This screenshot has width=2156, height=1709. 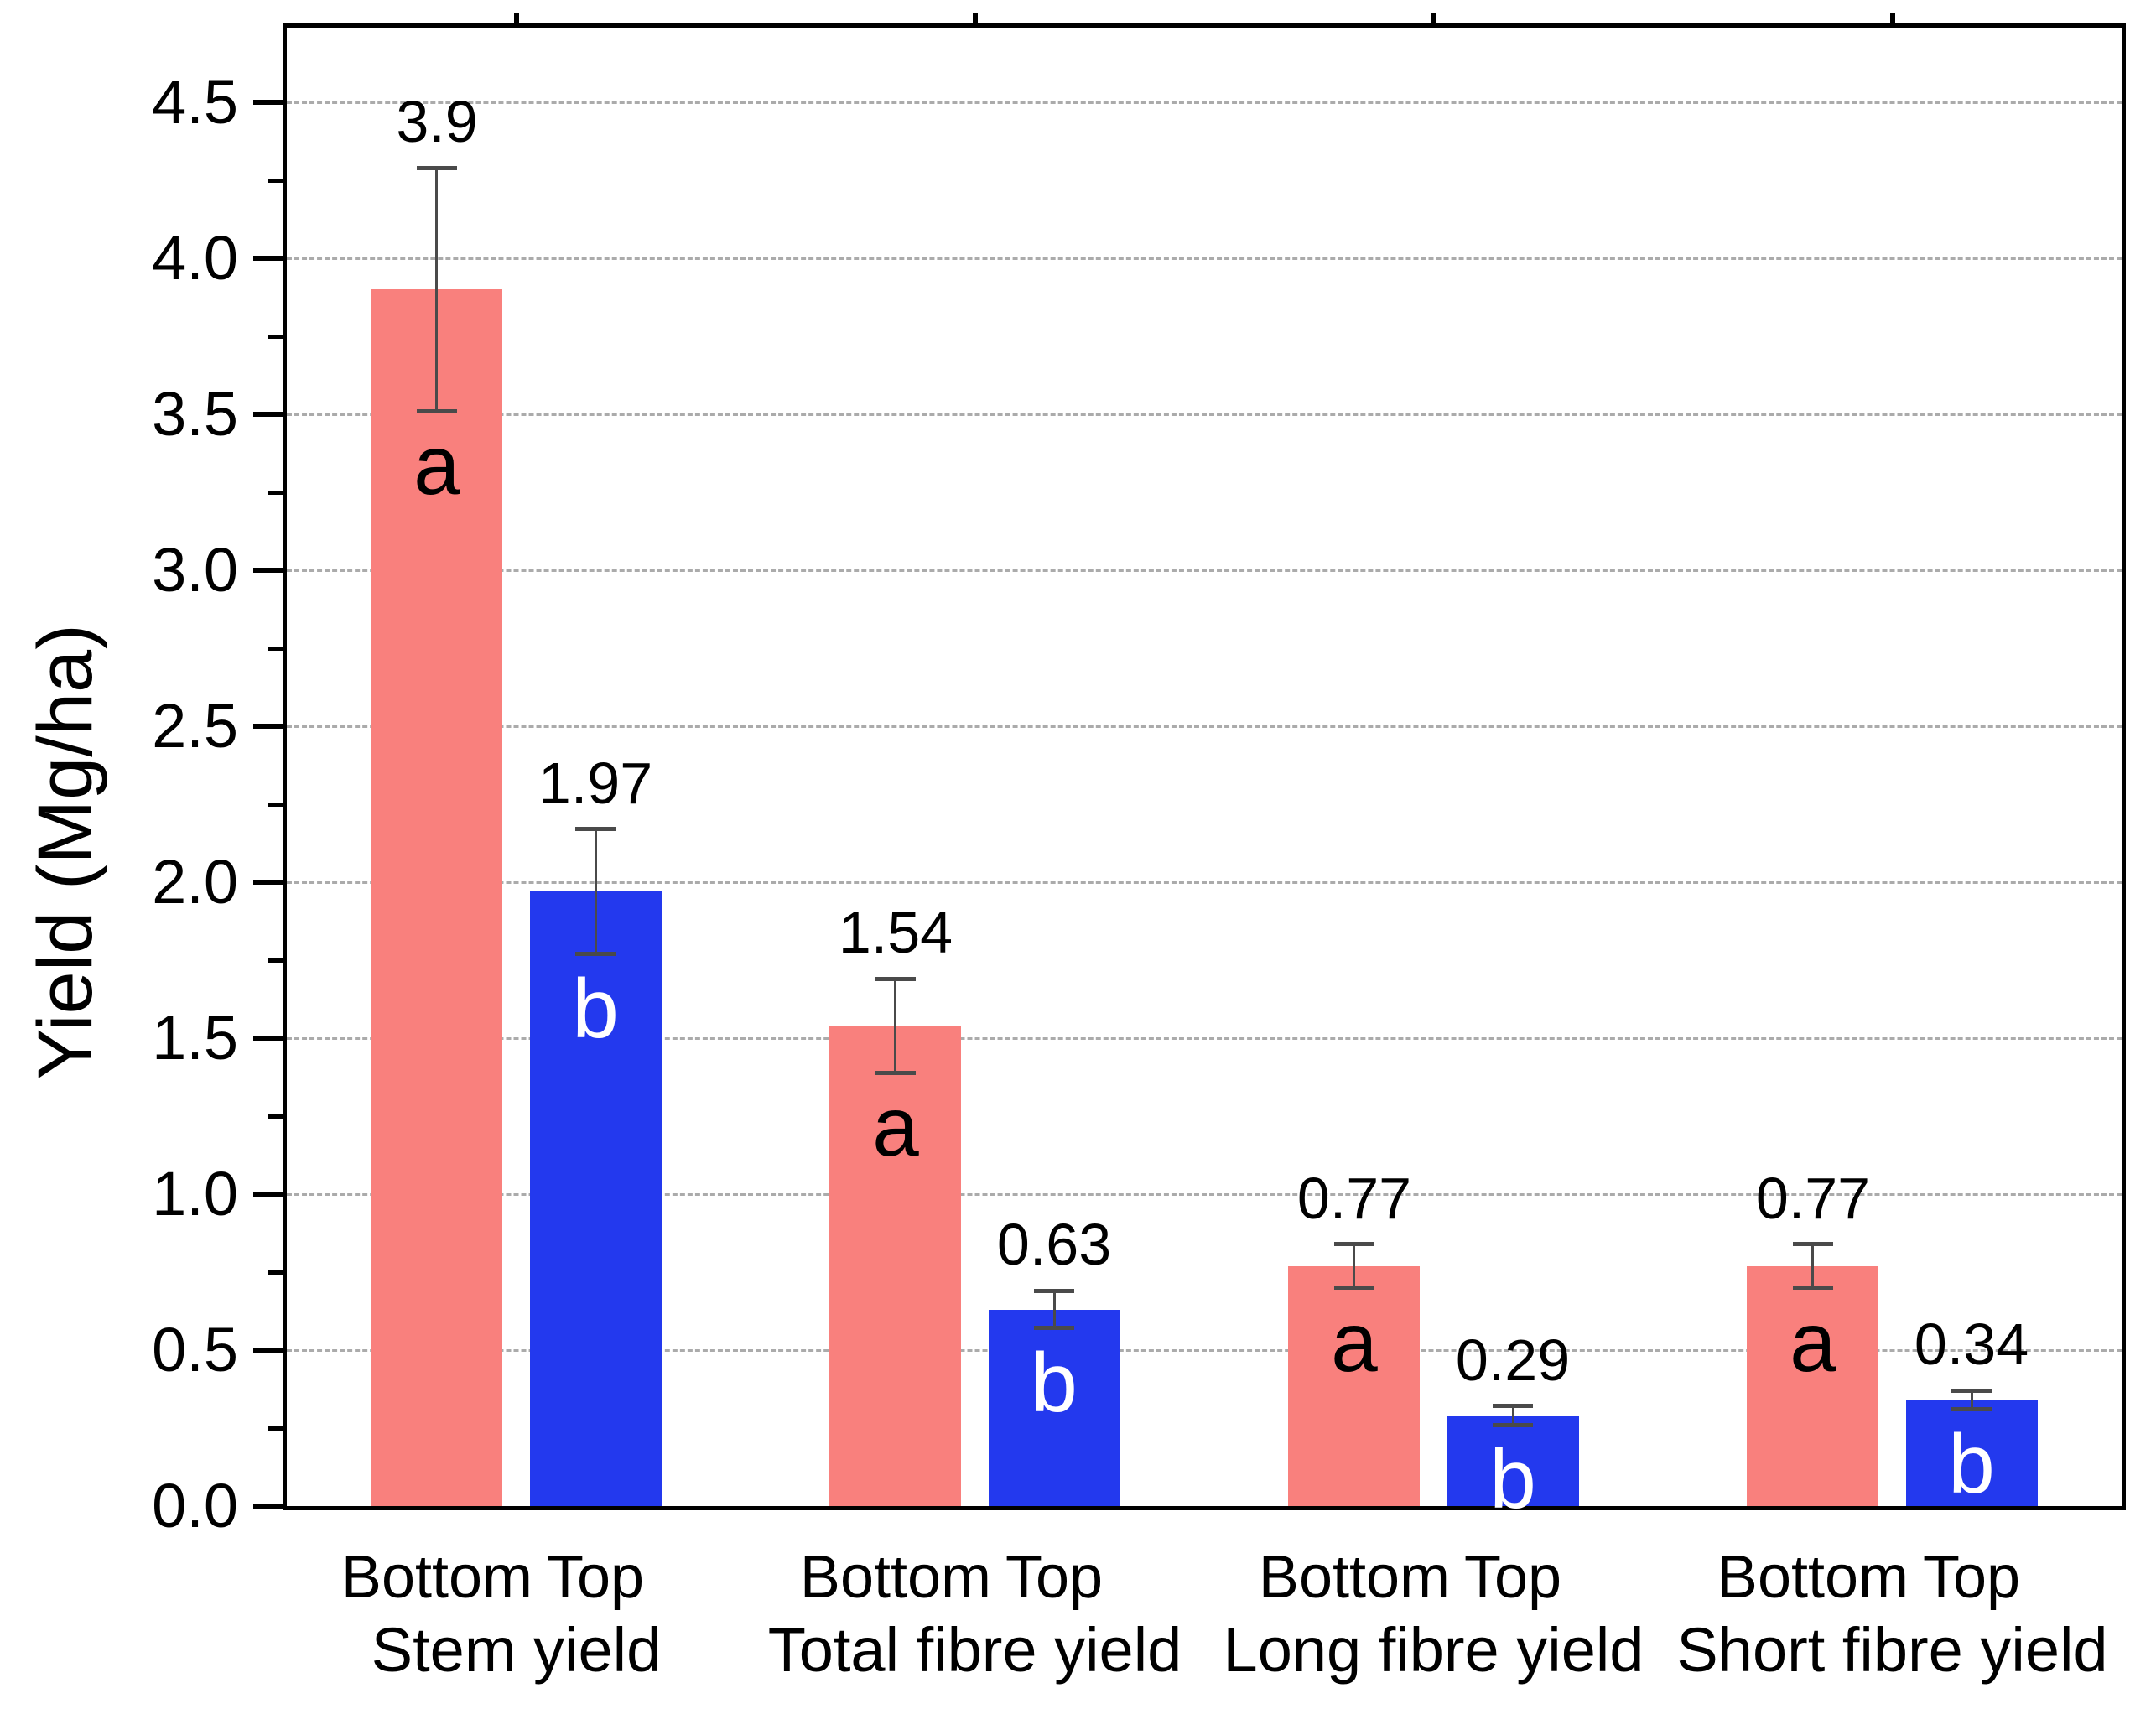 I want to click on y-tick-label: 3.5, so click(x=195, y=414).